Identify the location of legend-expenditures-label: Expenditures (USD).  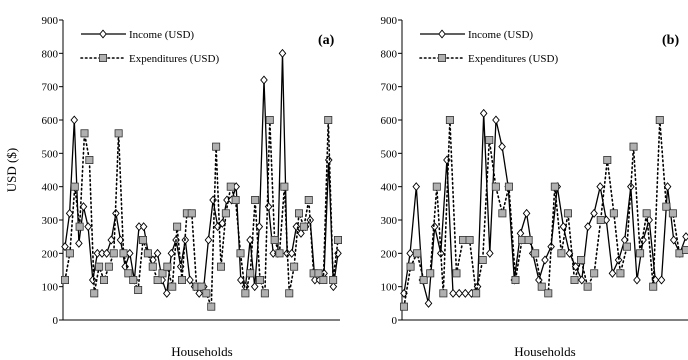
(513, 59).